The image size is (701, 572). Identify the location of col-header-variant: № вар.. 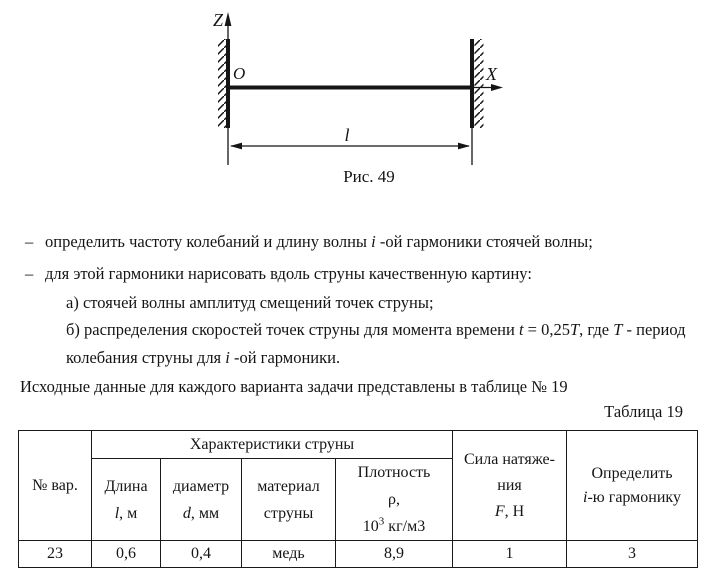
(55, 485).